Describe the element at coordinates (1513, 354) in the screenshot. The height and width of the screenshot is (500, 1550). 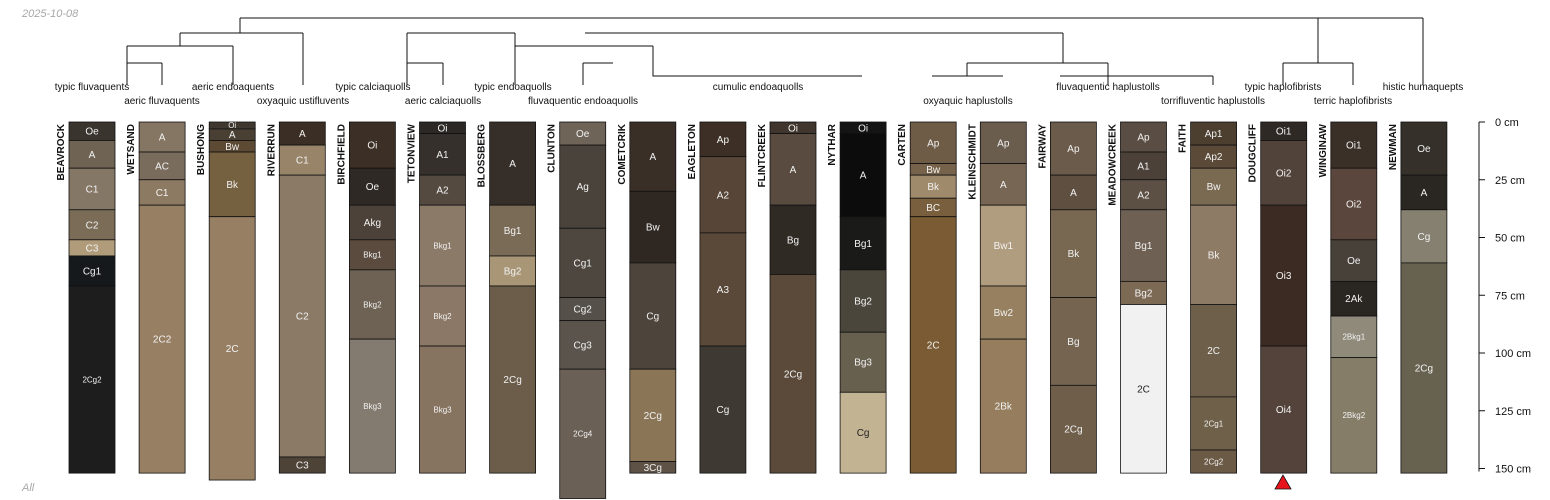
I see `depth-tick-label: 100 cm` at that location.